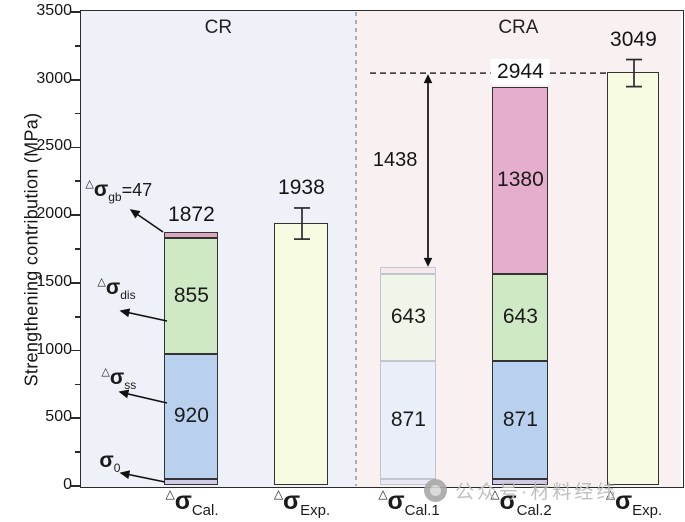 The image size is (685, 522). I want to click on x-tick-label-cal1-cra: △σCal.1, so click(409, 503).